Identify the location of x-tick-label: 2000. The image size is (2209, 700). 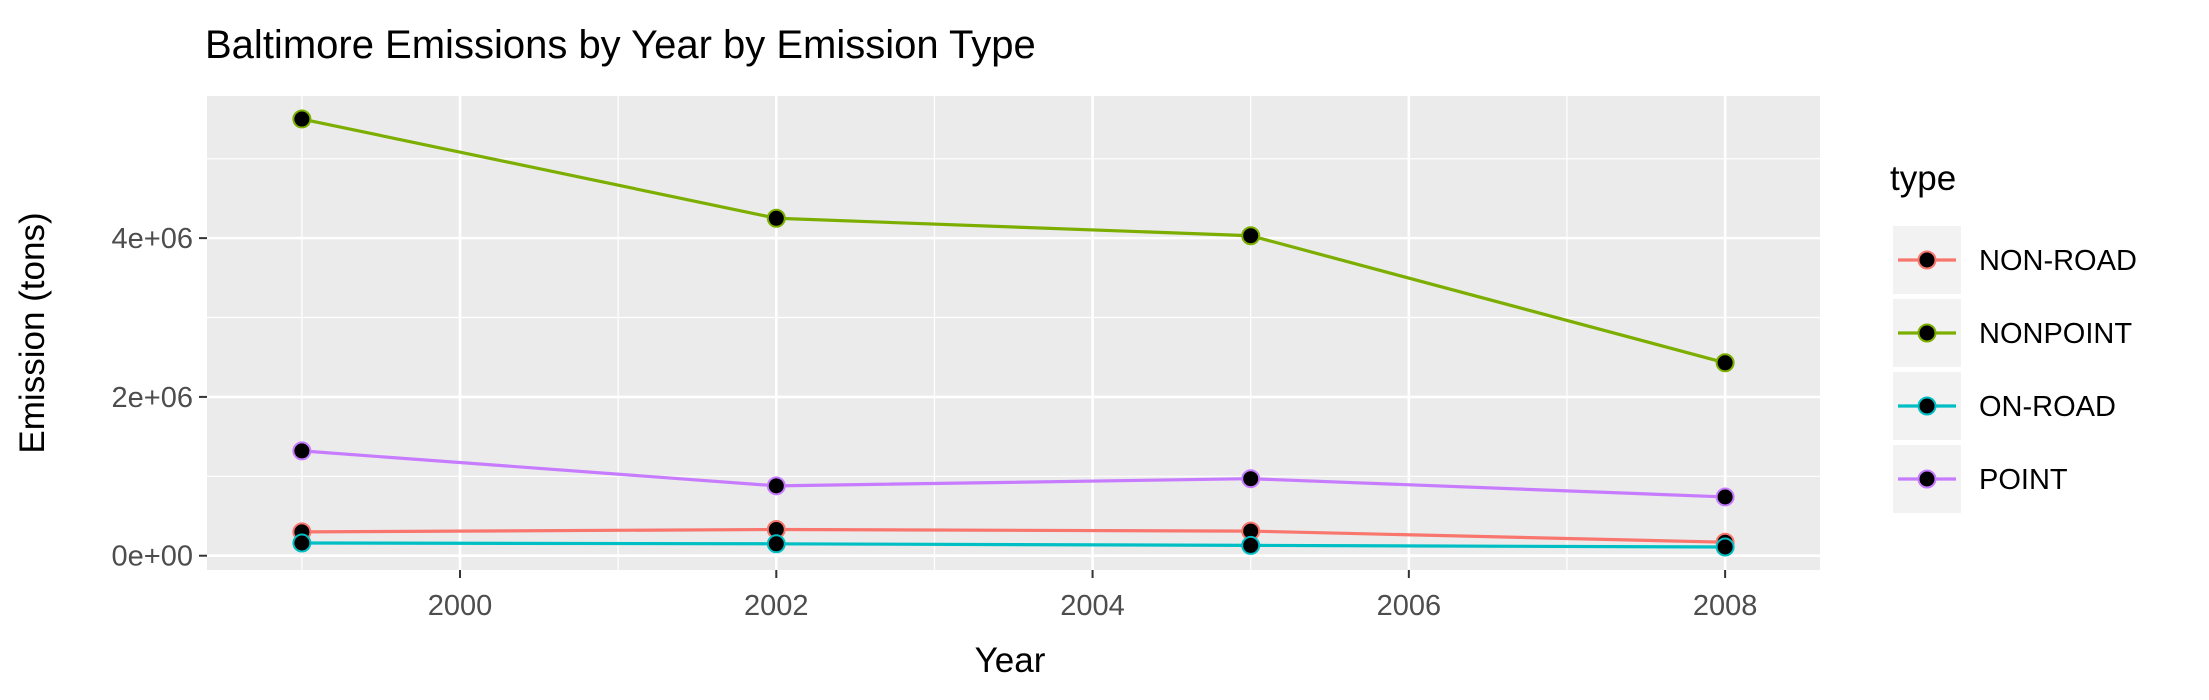
(460, 606).